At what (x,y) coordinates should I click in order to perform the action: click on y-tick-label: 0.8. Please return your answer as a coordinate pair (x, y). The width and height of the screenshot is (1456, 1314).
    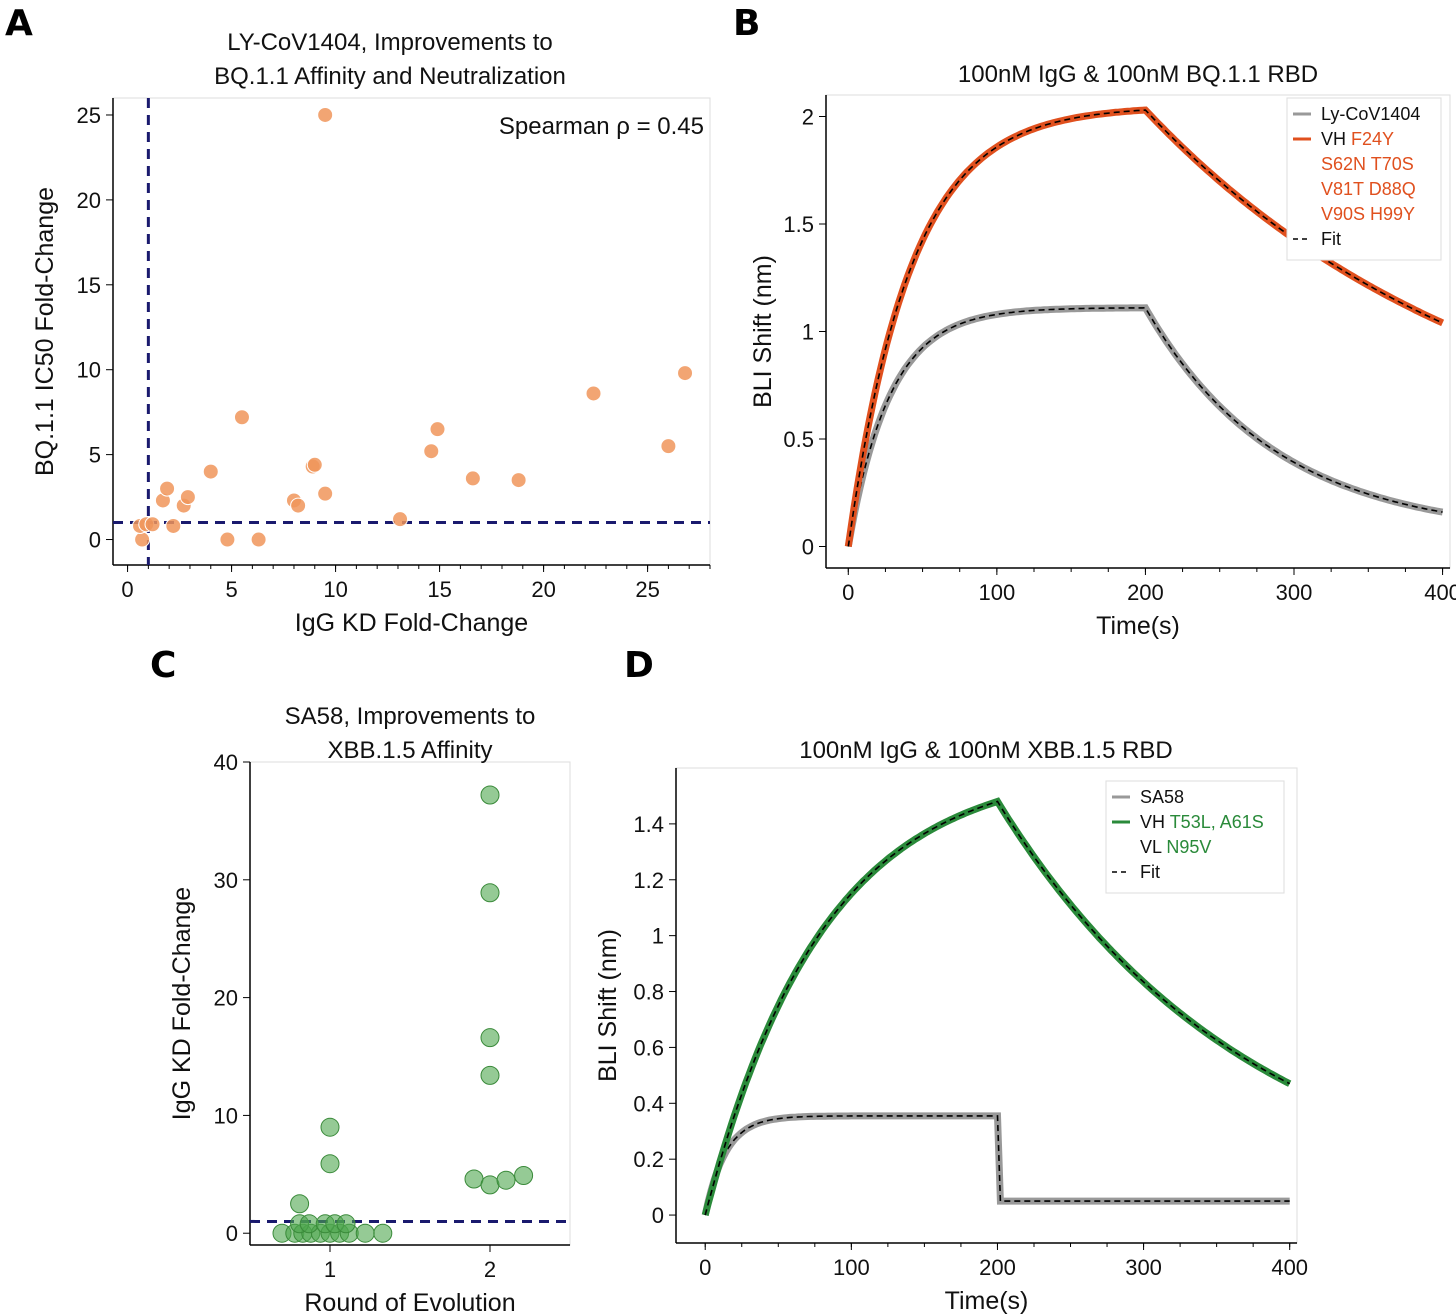
    Looking at the image, I should click on (648, 992).